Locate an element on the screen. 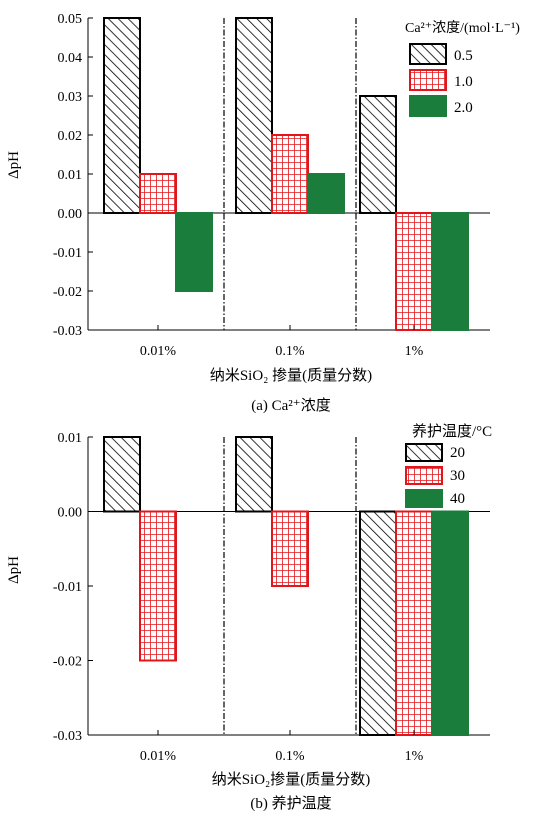 Image resolution: width=550 pixels, height=825 pixels. chart-b-caption: (b) 养护温度 is located at coordinates (290, 803).